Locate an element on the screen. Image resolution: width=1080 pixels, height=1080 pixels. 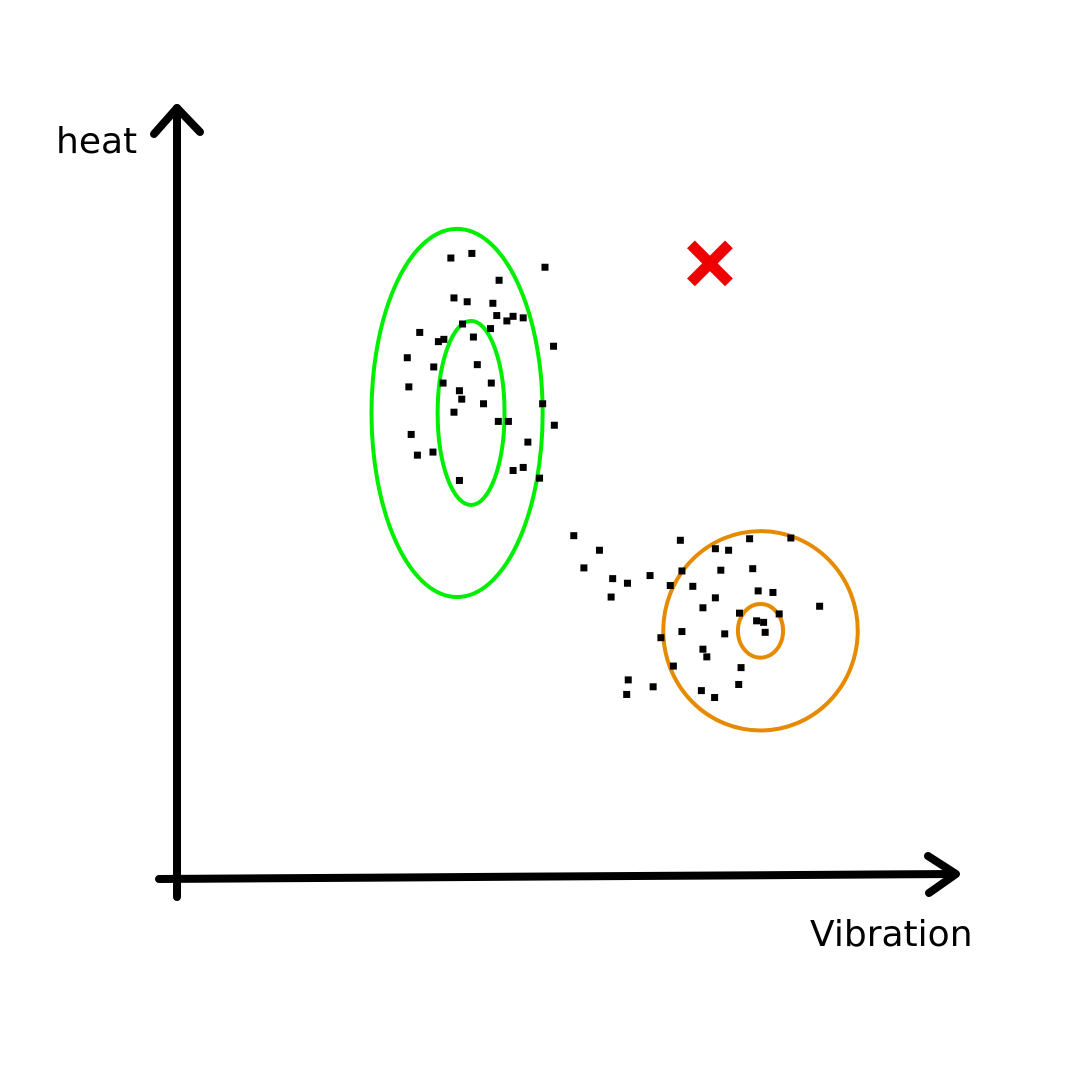
x-axis-label: Vibration is located at coordinates (891, 934).